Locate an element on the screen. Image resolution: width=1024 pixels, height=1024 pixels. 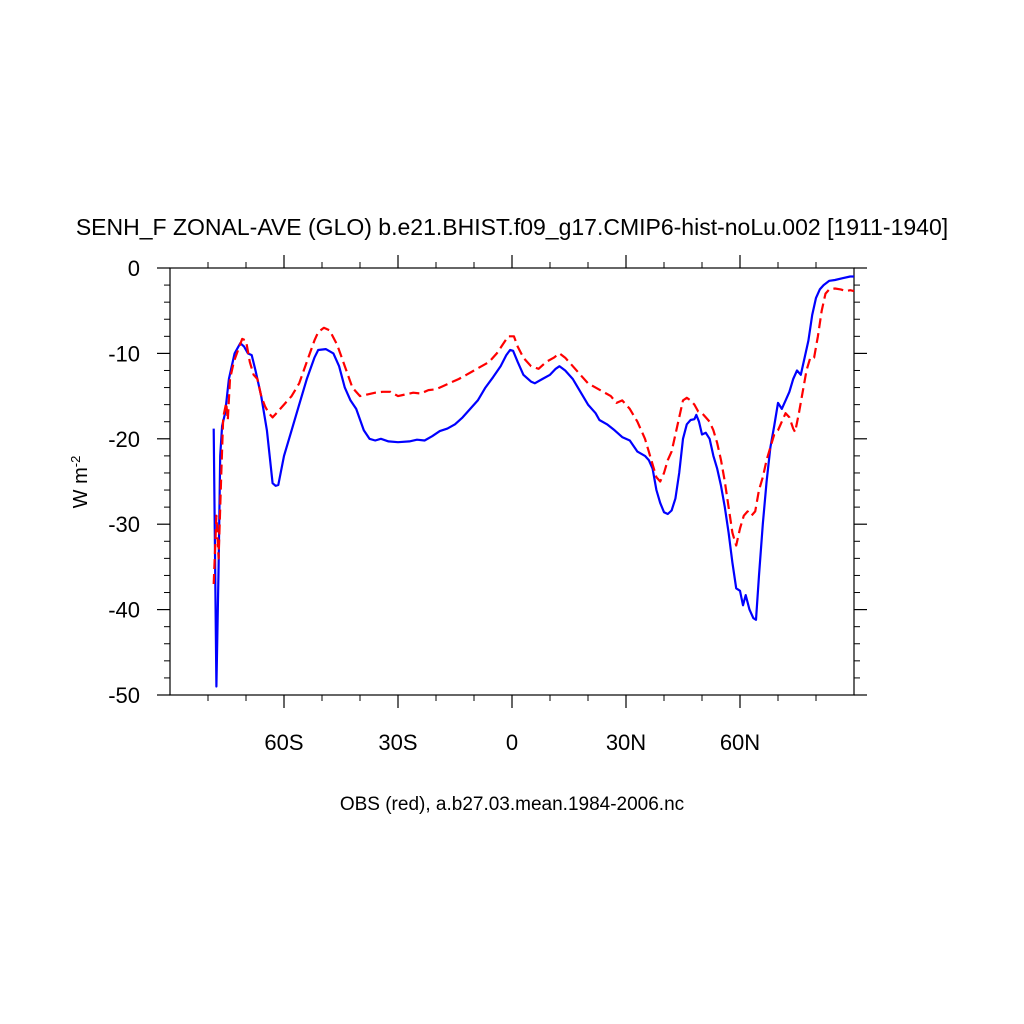
y-tick-label: -30 is located at coordinates (124, 524).